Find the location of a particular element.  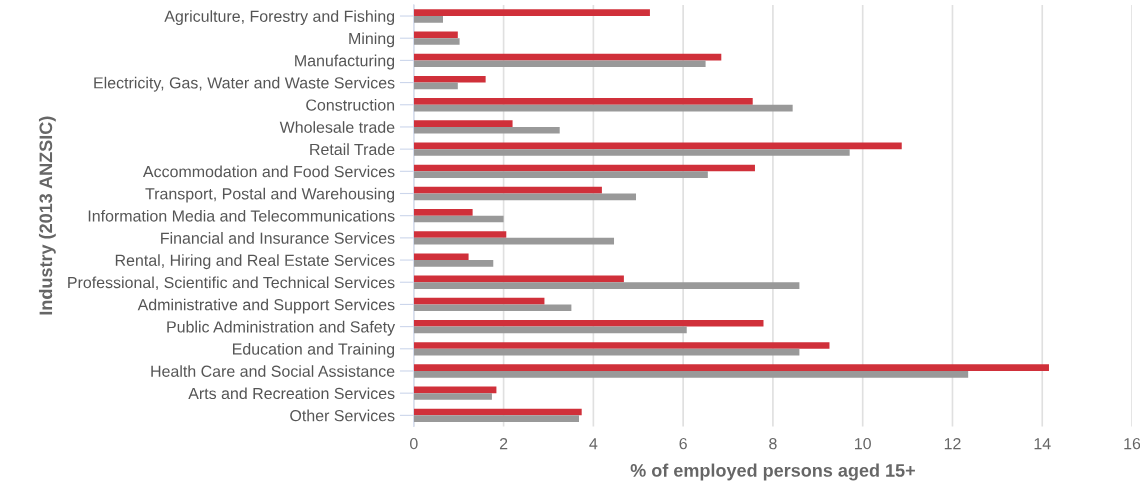

y-tick-label: Arts and Recreation Services is located at coordinates (291, 393).